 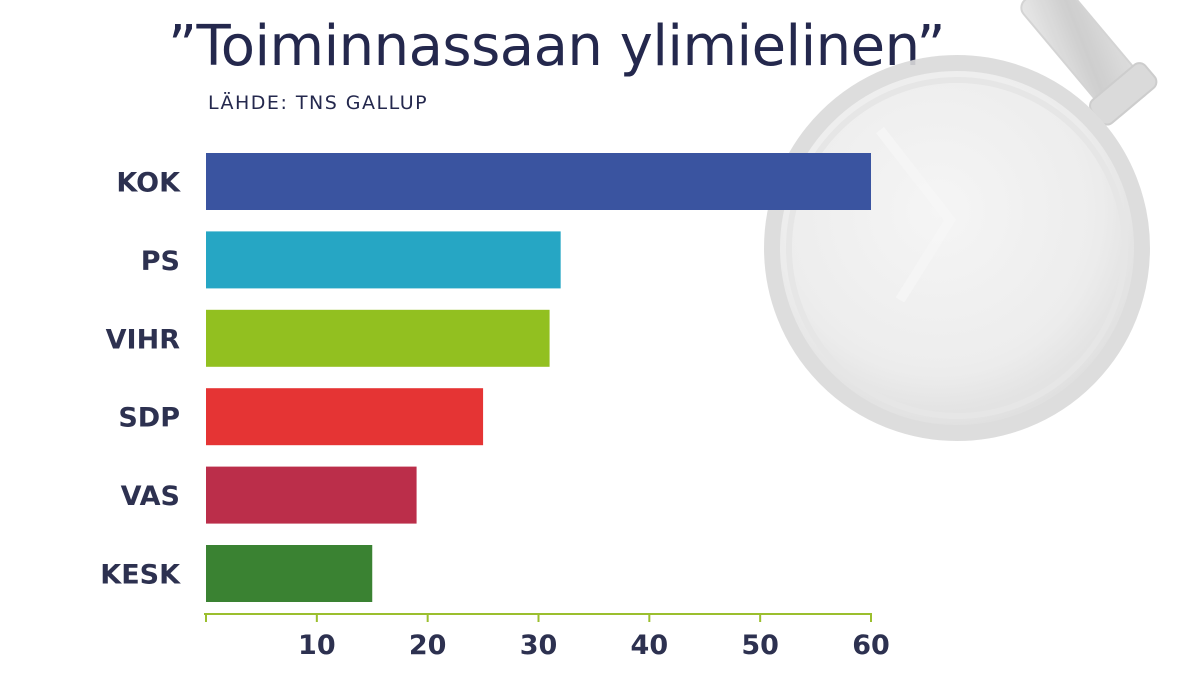 What do you see at coordinates (148, 183) in the screenshot?
I see `category-label-kok: KOK` at bounding box center [148, 183].